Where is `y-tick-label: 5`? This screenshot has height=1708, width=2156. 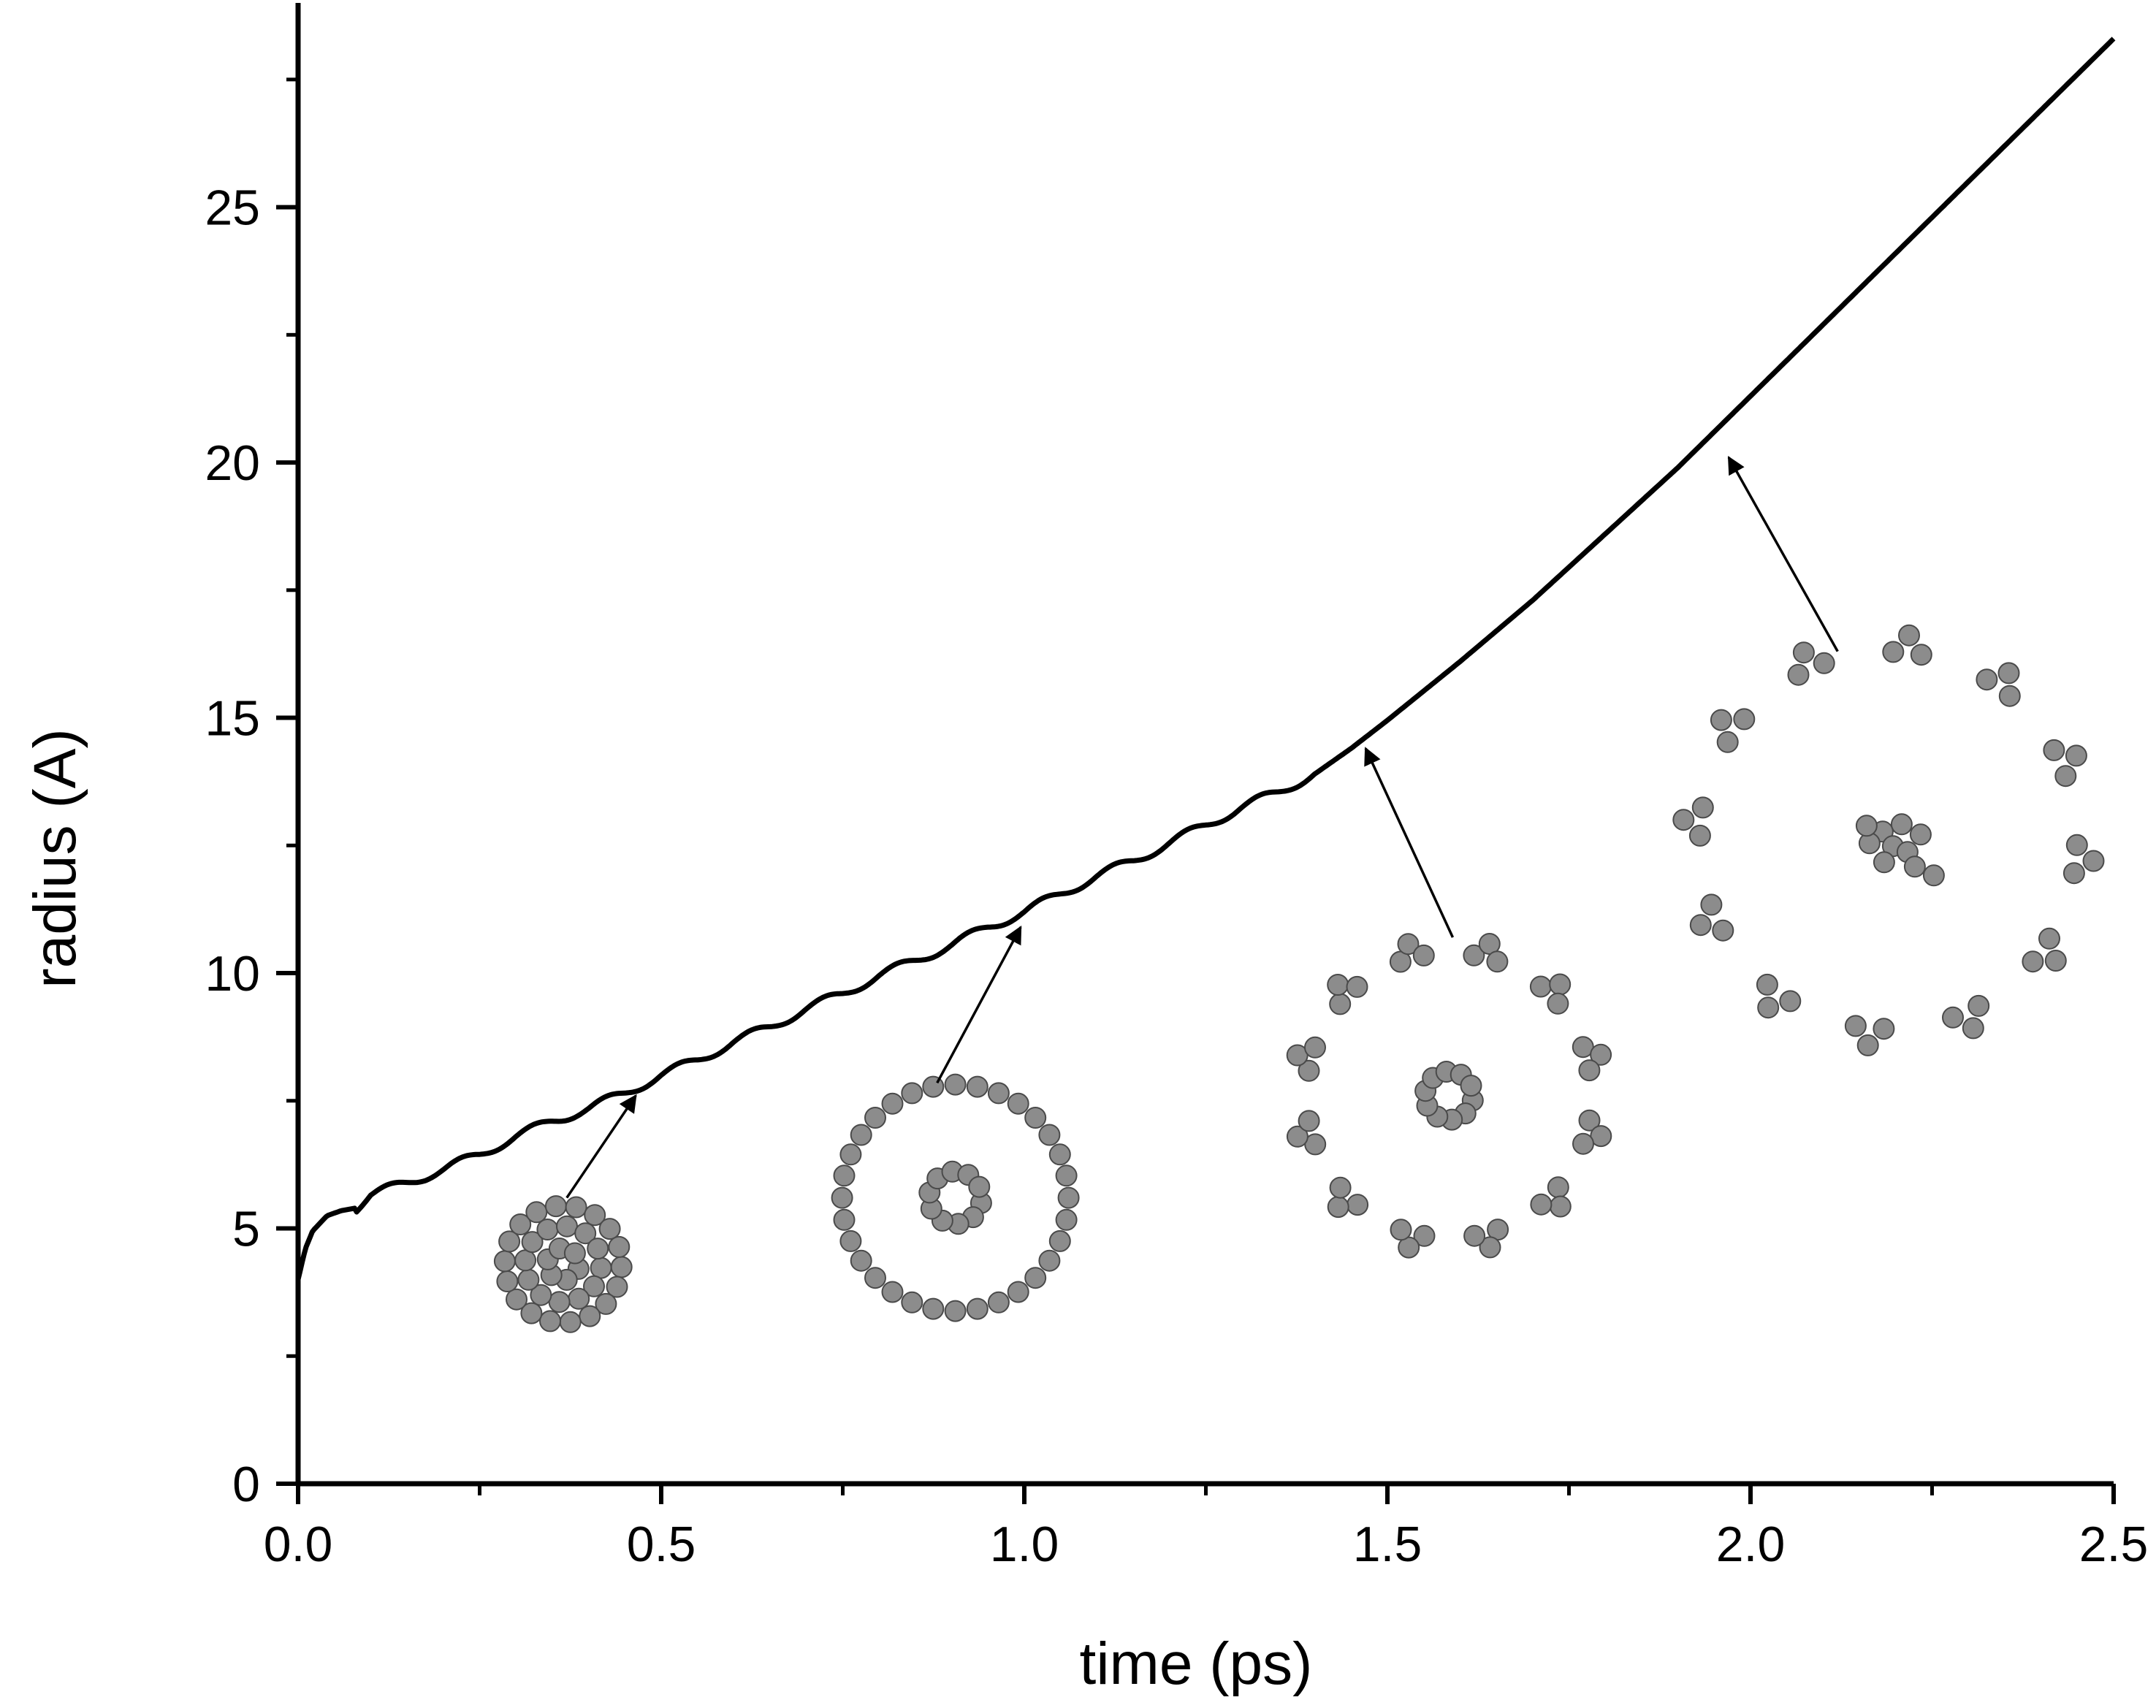
y-tick-label: 5 is located at coordinates (246, 1229).